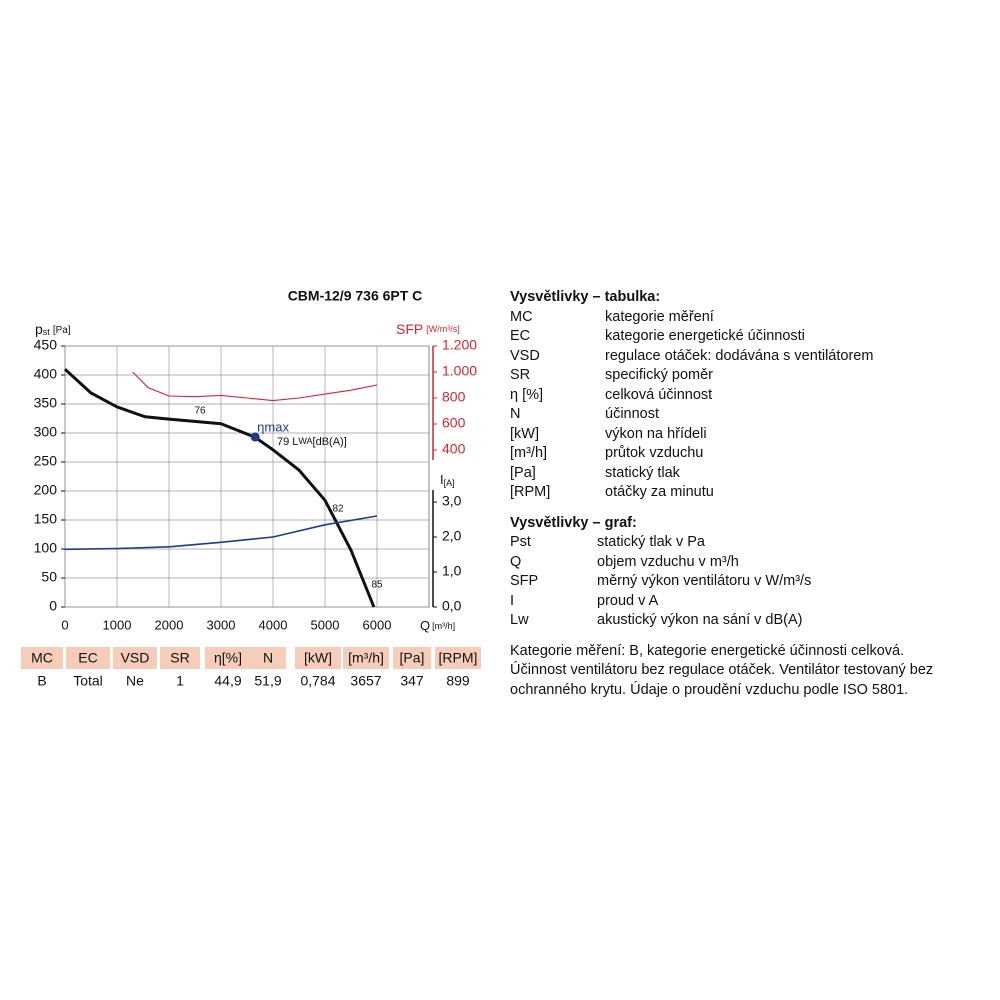 This screenshot has width=1000, height=1000. Describe the element at coordinates (412, 681) in the screenshot. I see `table-cell: 347` at that location.